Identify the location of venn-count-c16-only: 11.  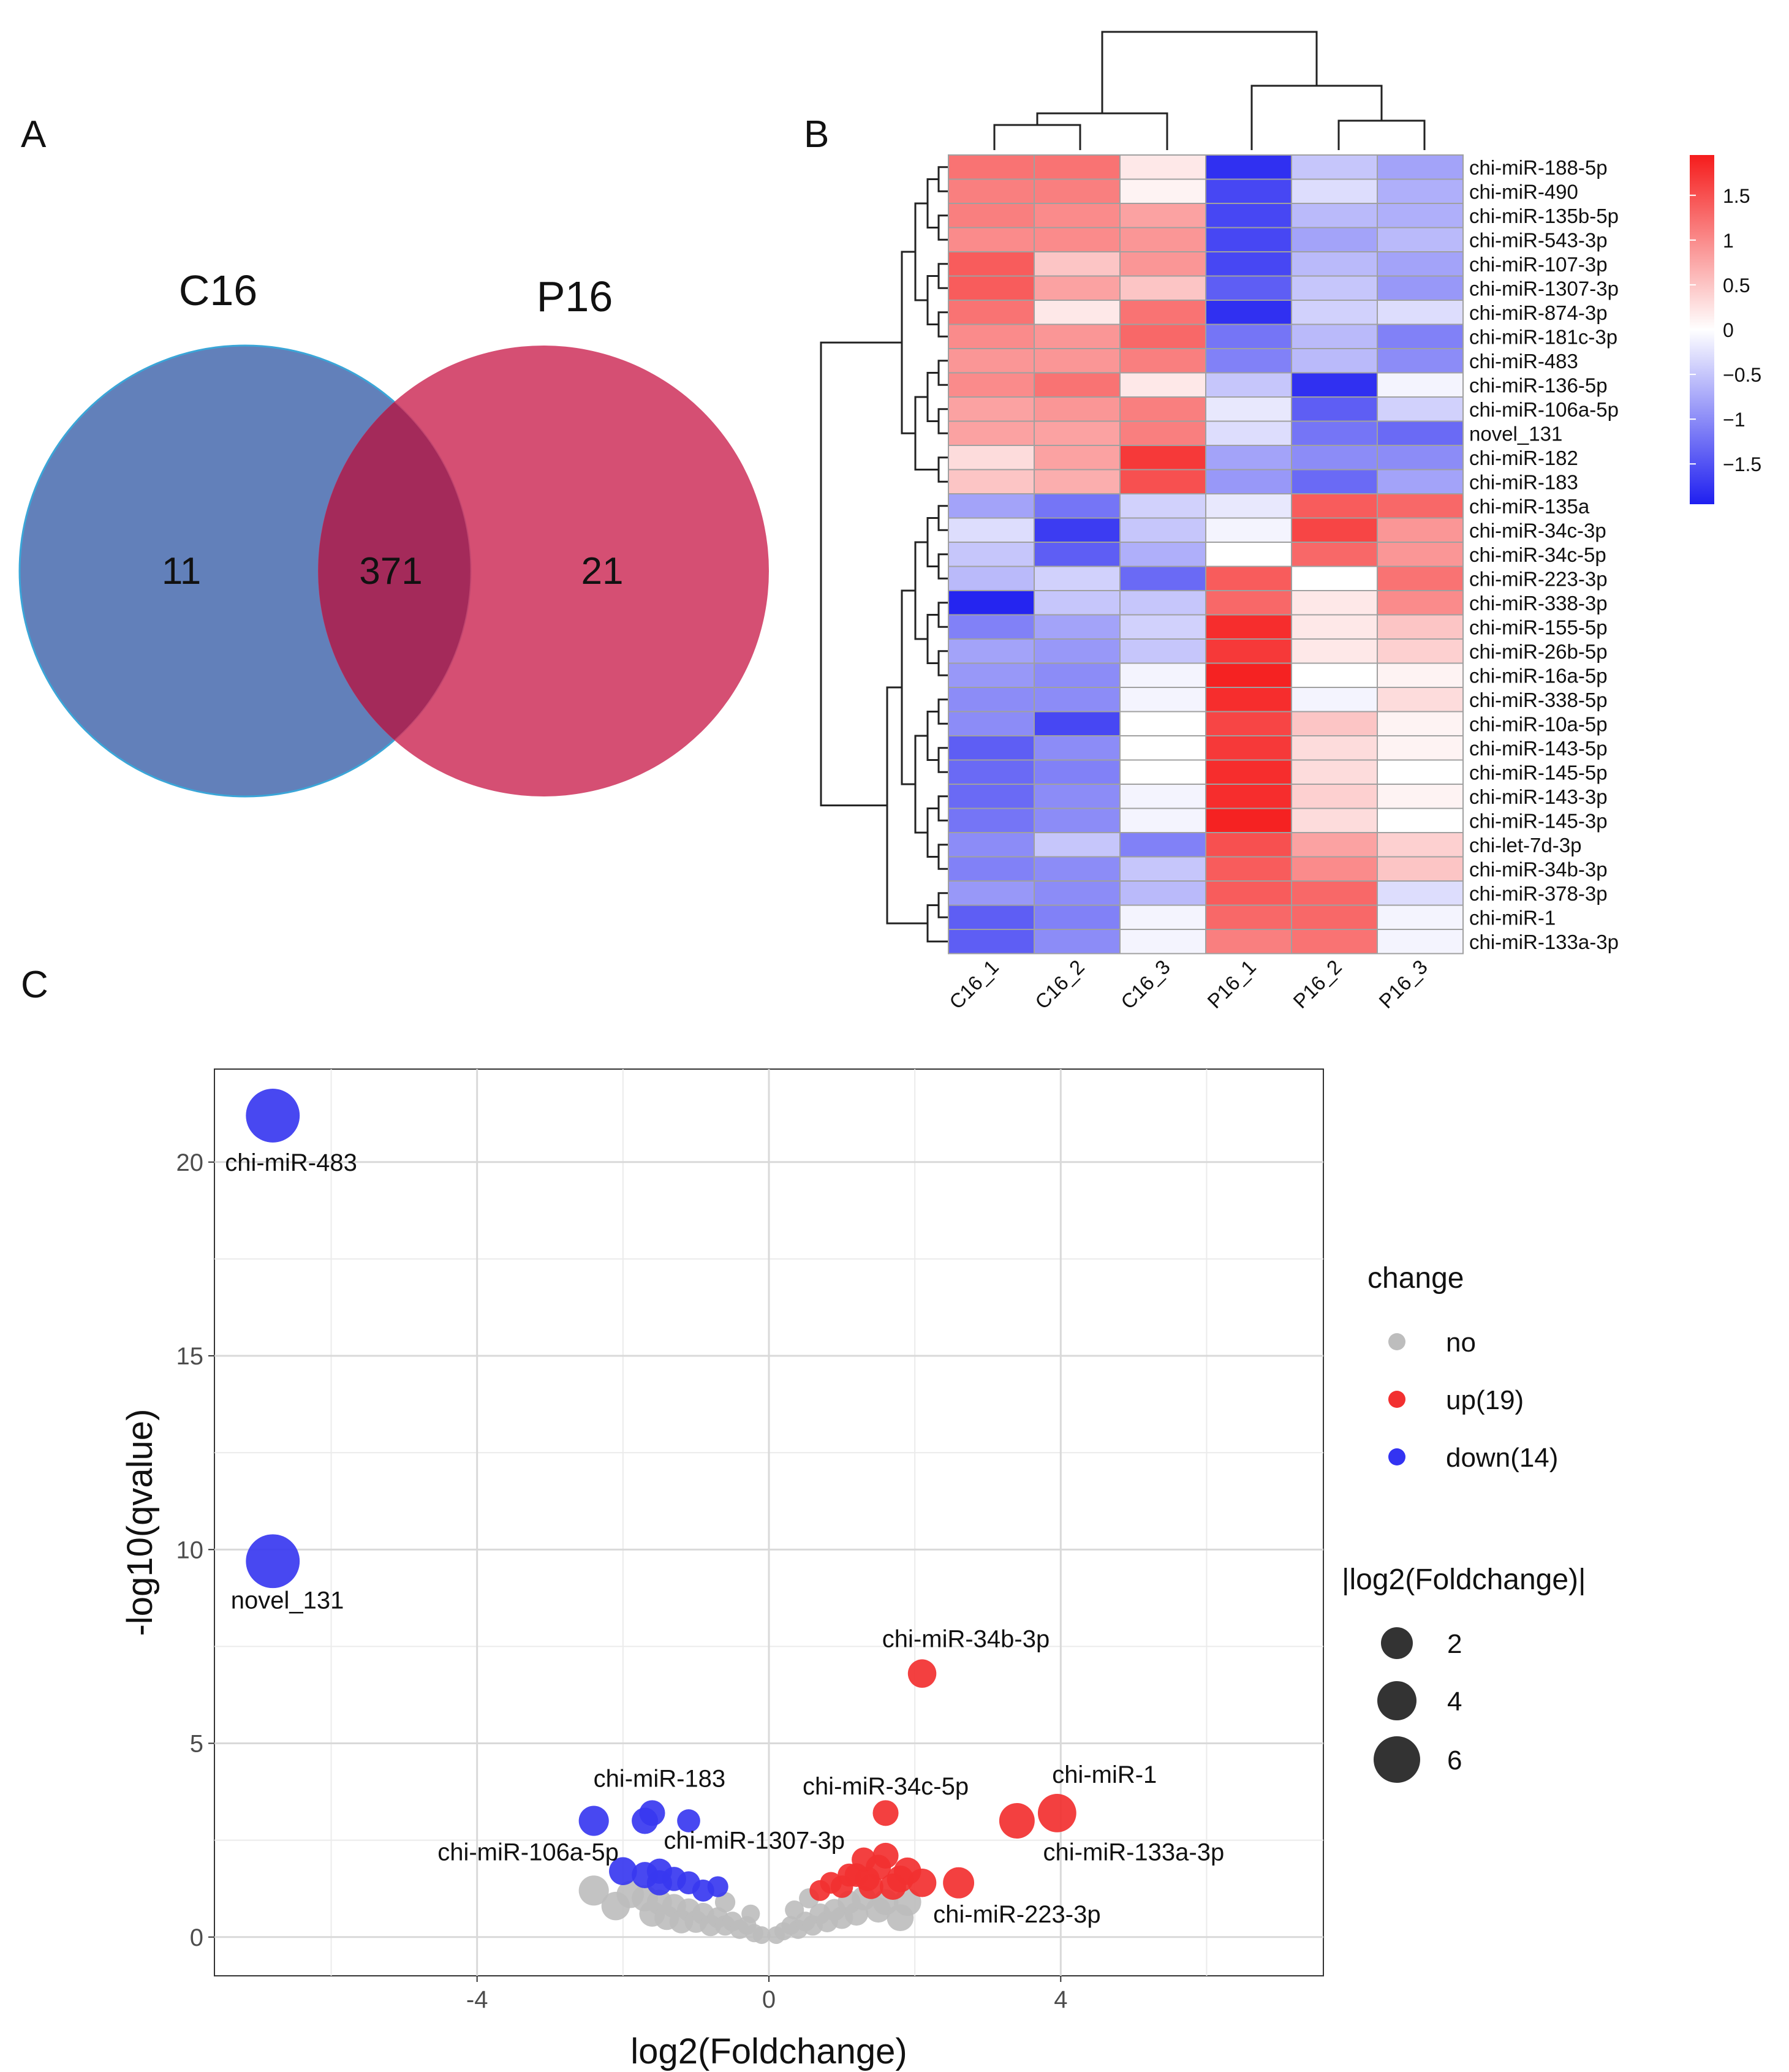
(181, 571).